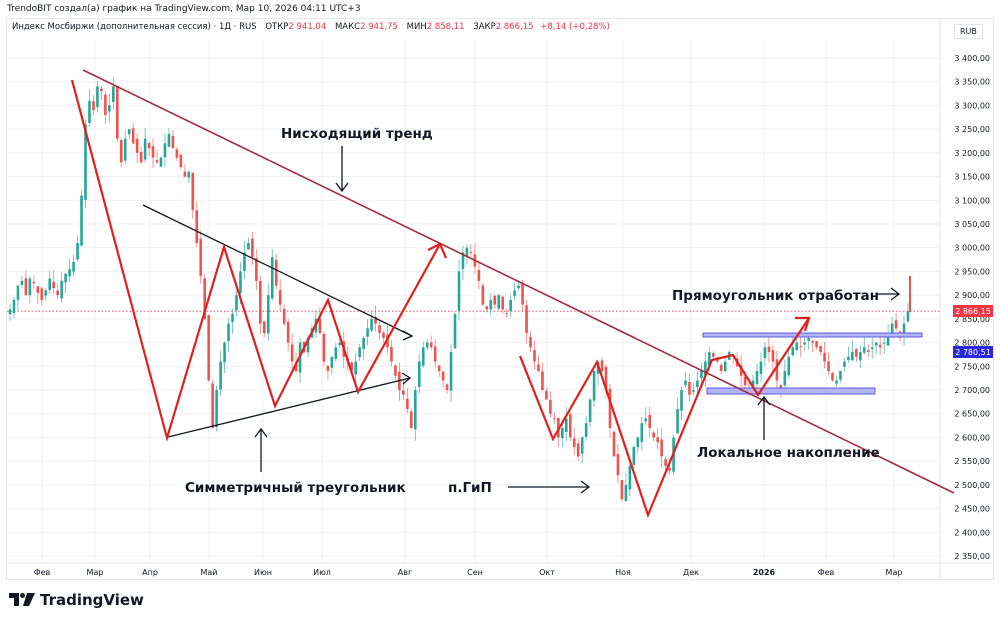  What do you see at coordinates (514, 27) in the screenshot?
I see `close-value: 2 866,15` at bounding box center [514, 27].